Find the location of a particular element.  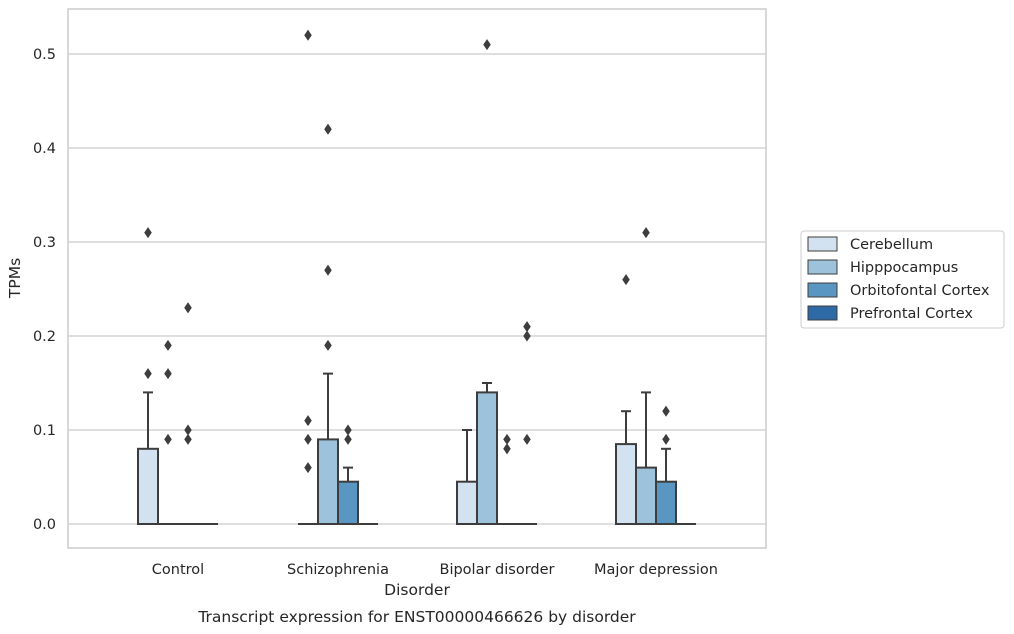

x-axis-label: Disorder is located at coordinates (417, 590).